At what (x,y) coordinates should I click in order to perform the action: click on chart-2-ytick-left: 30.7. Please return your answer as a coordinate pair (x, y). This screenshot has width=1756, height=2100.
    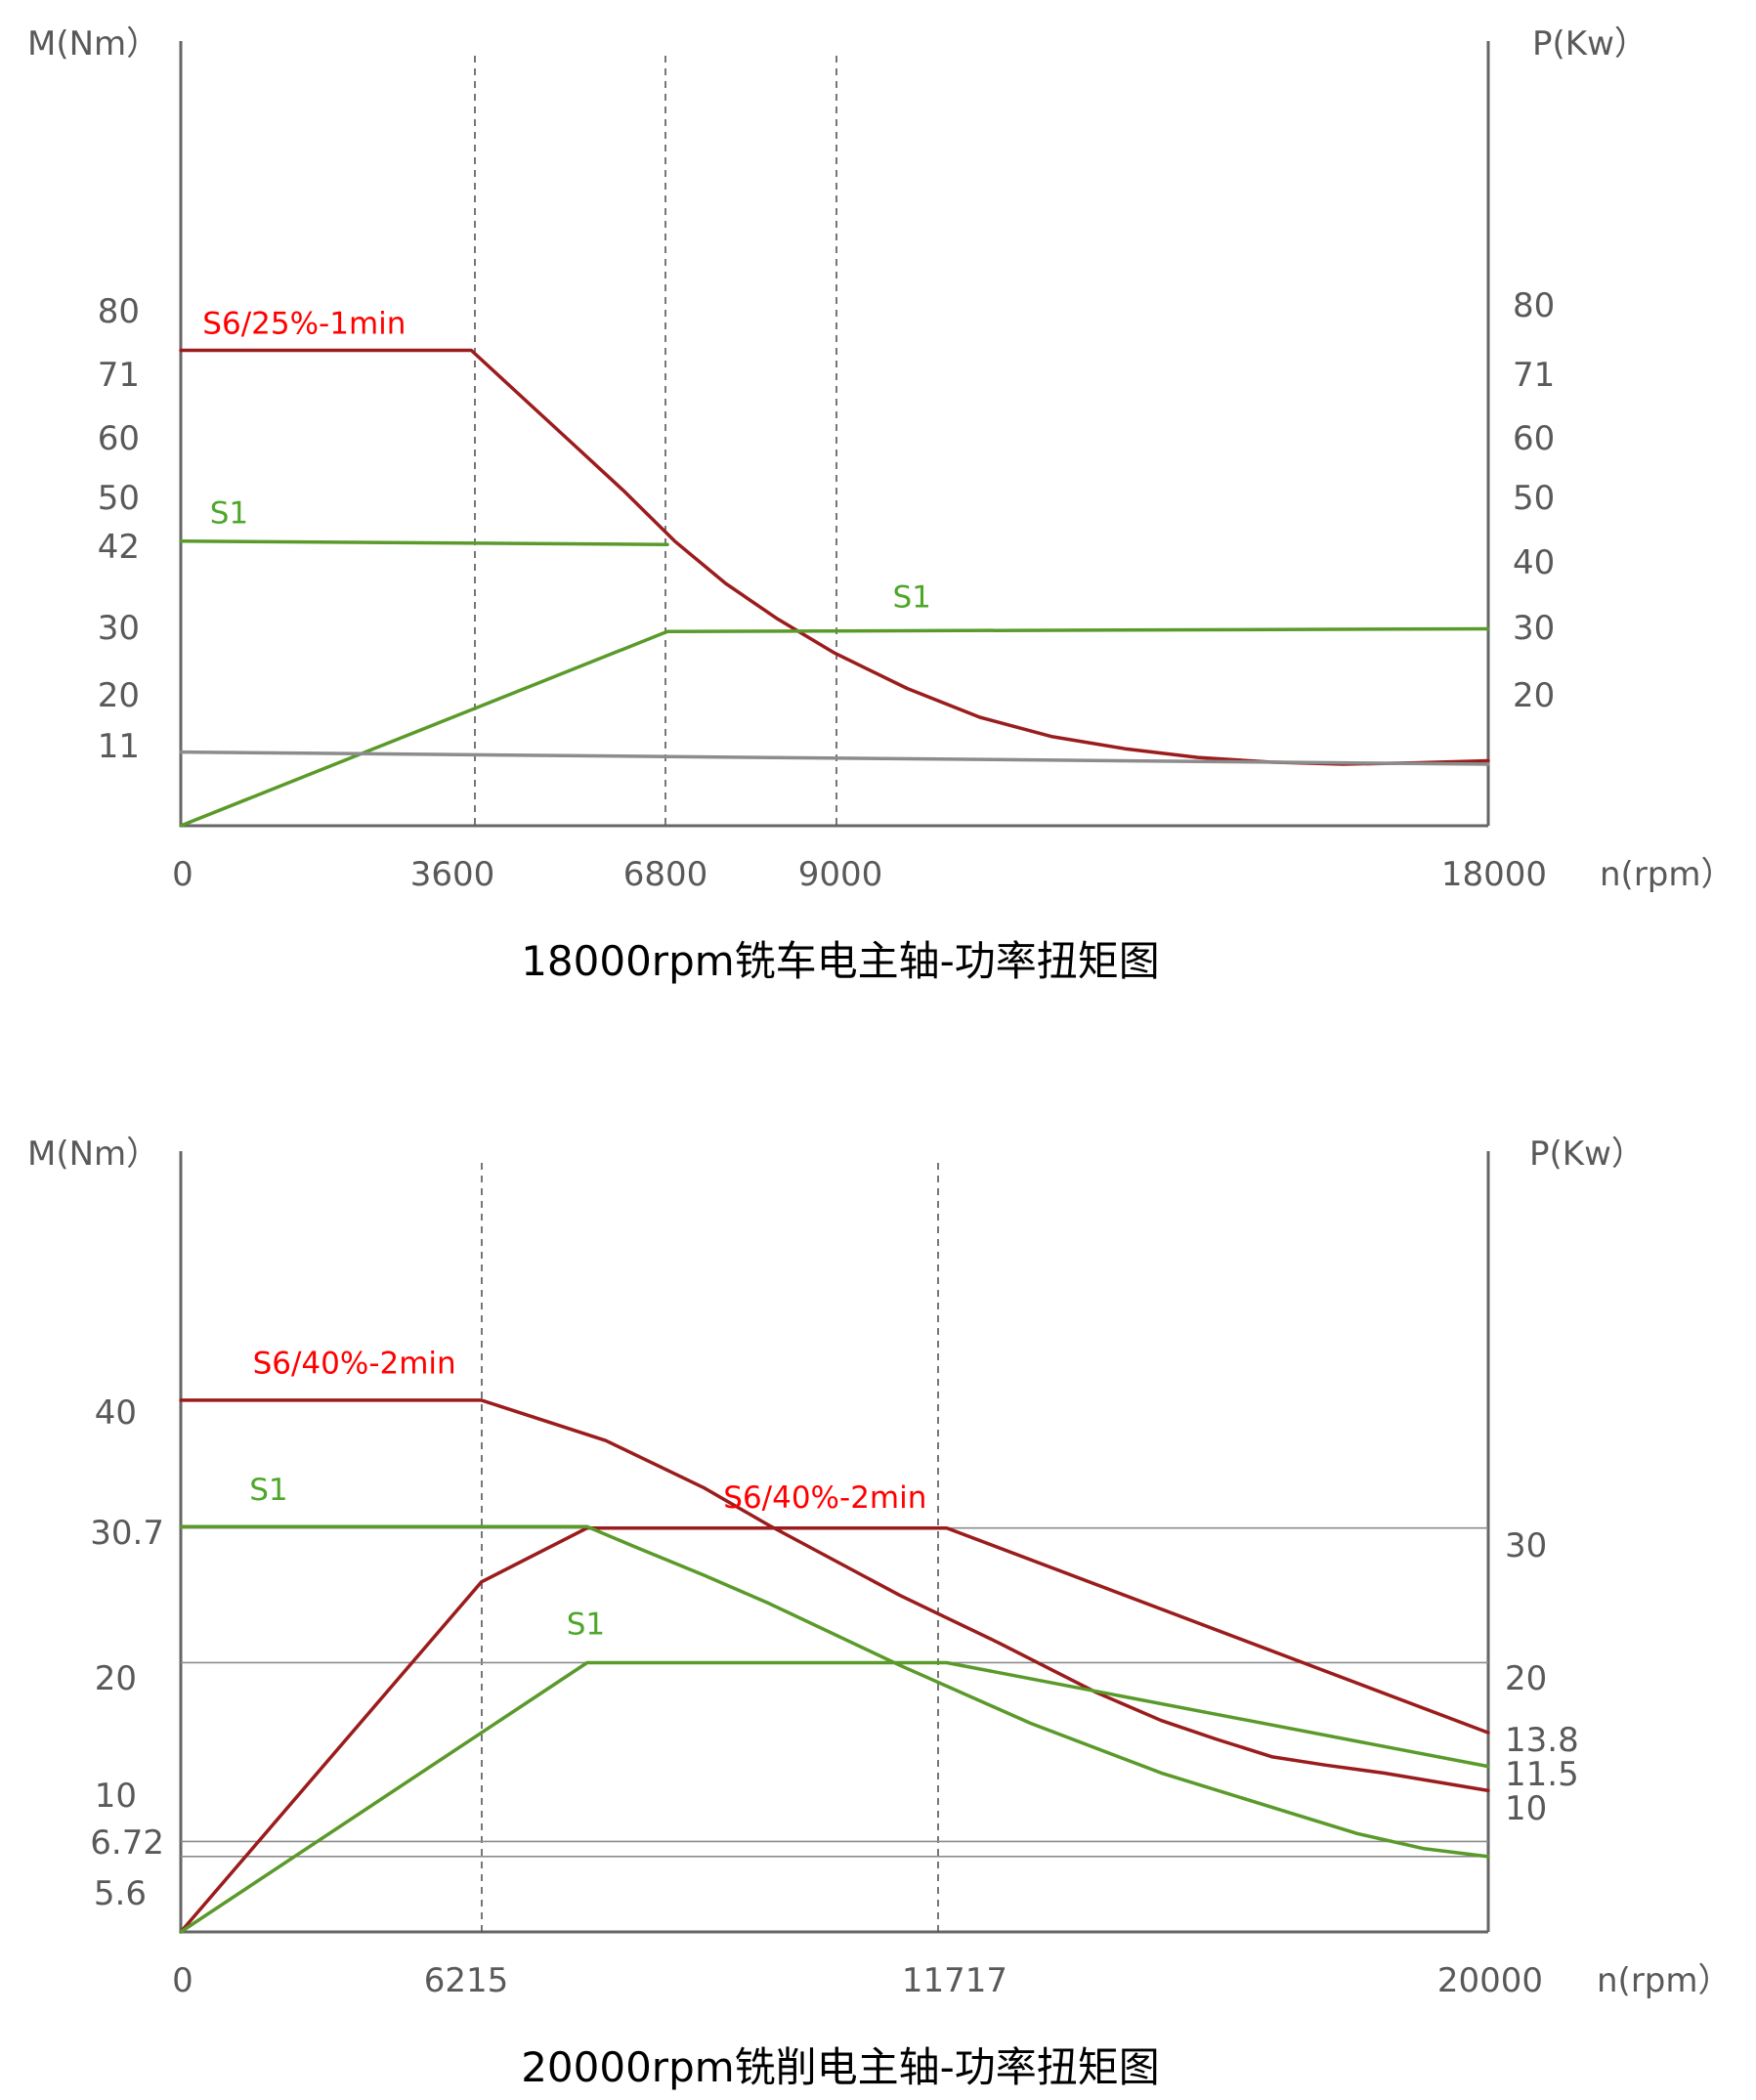
    Looking at the image, I should click on (127, 1533).